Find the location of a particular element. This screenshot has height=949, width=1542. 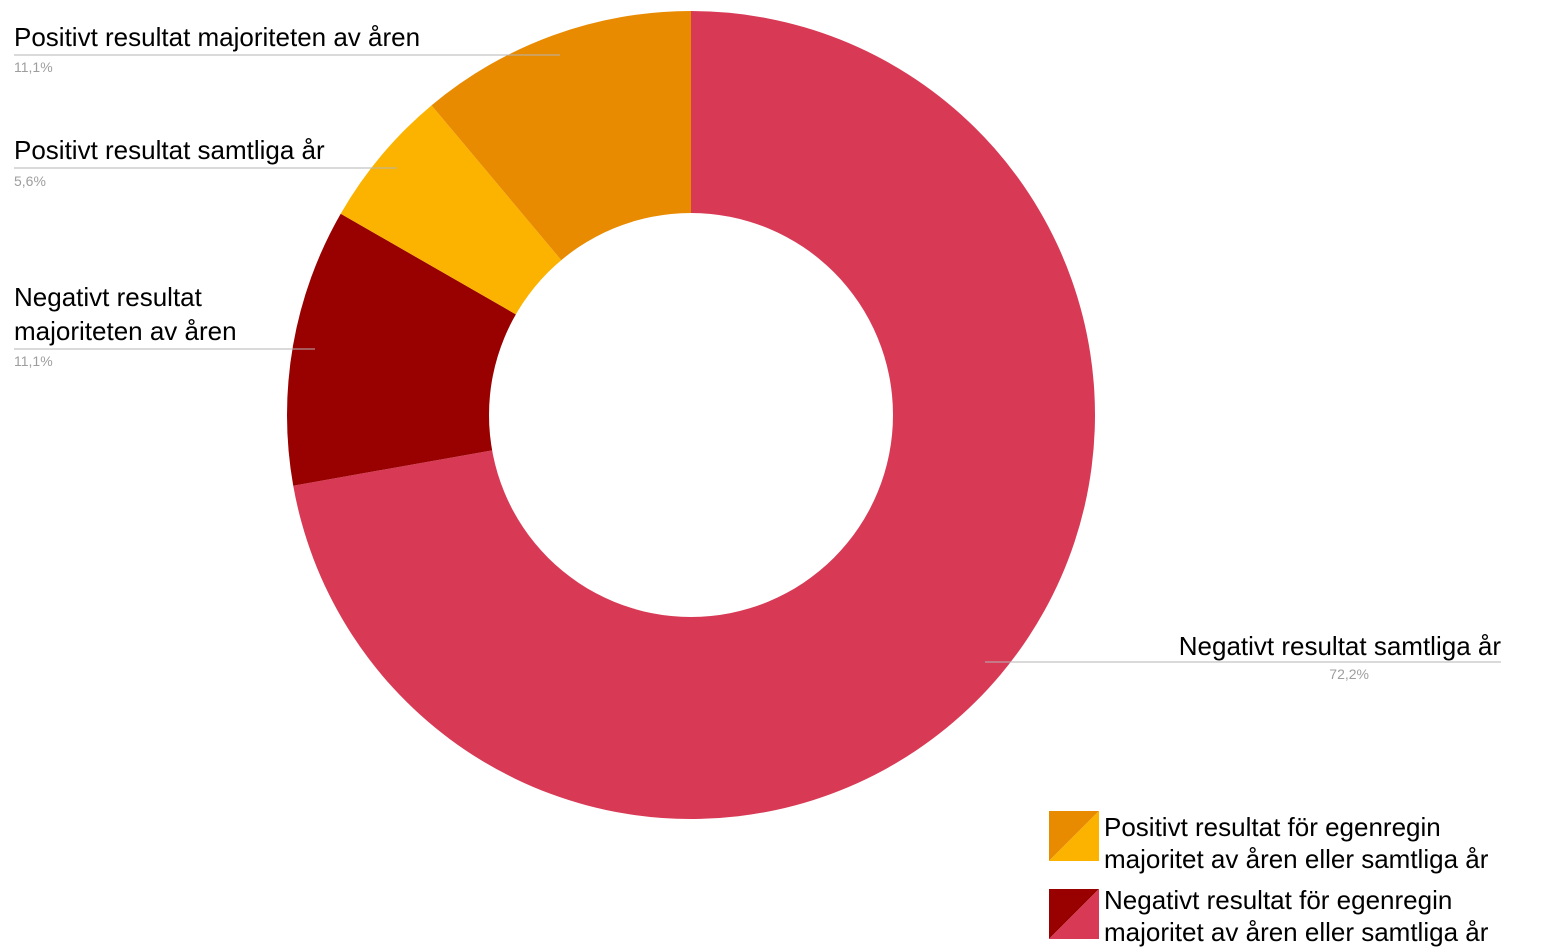

legend-label: Negativt resultat för egenregin is located at coordinates (1278, 900).